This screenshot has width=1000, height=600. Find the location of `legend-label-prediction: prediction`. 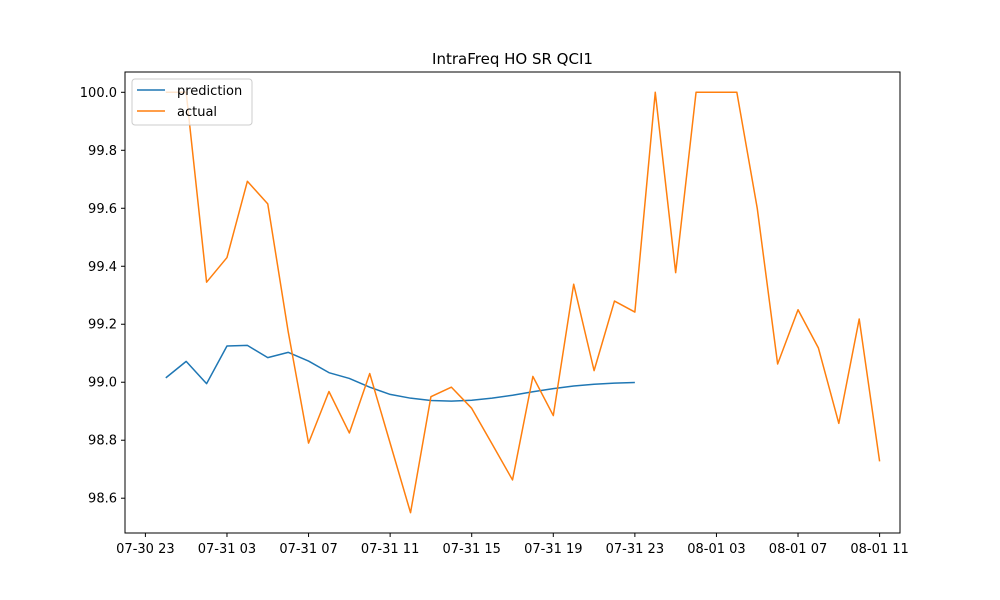

legend-label-prediction: prediction is located at coordinates (209, 91).